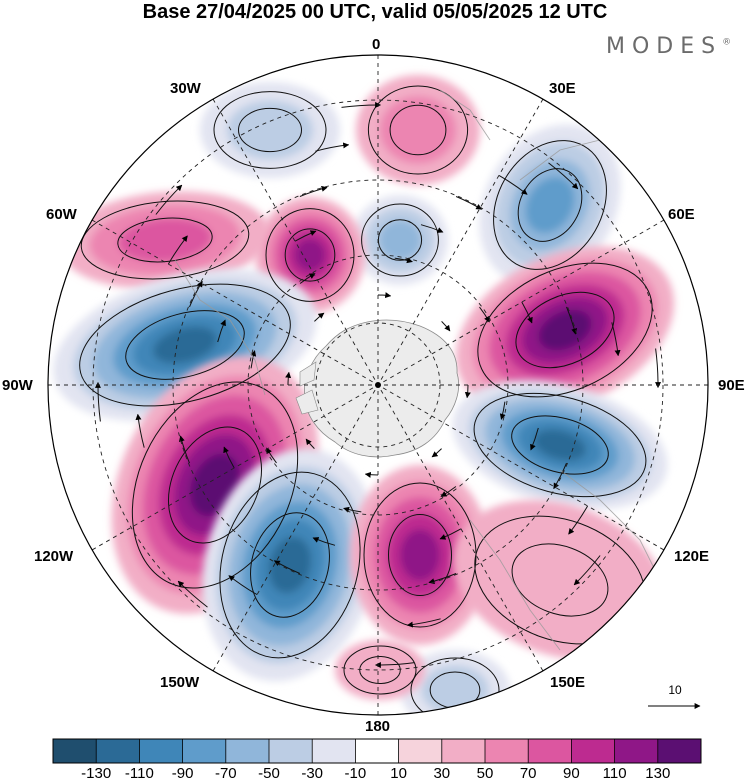 The height and width of the screenshot is (783, 750). I want to click on antarctica-landmass, so click(377, 388).